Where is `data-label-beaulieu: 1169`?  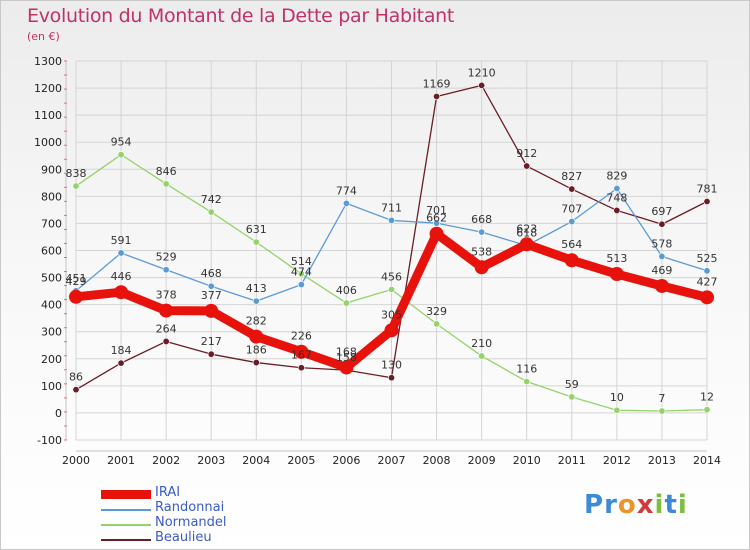 data-label-beaulieu: 1169 is located at coordinates (437, 83).